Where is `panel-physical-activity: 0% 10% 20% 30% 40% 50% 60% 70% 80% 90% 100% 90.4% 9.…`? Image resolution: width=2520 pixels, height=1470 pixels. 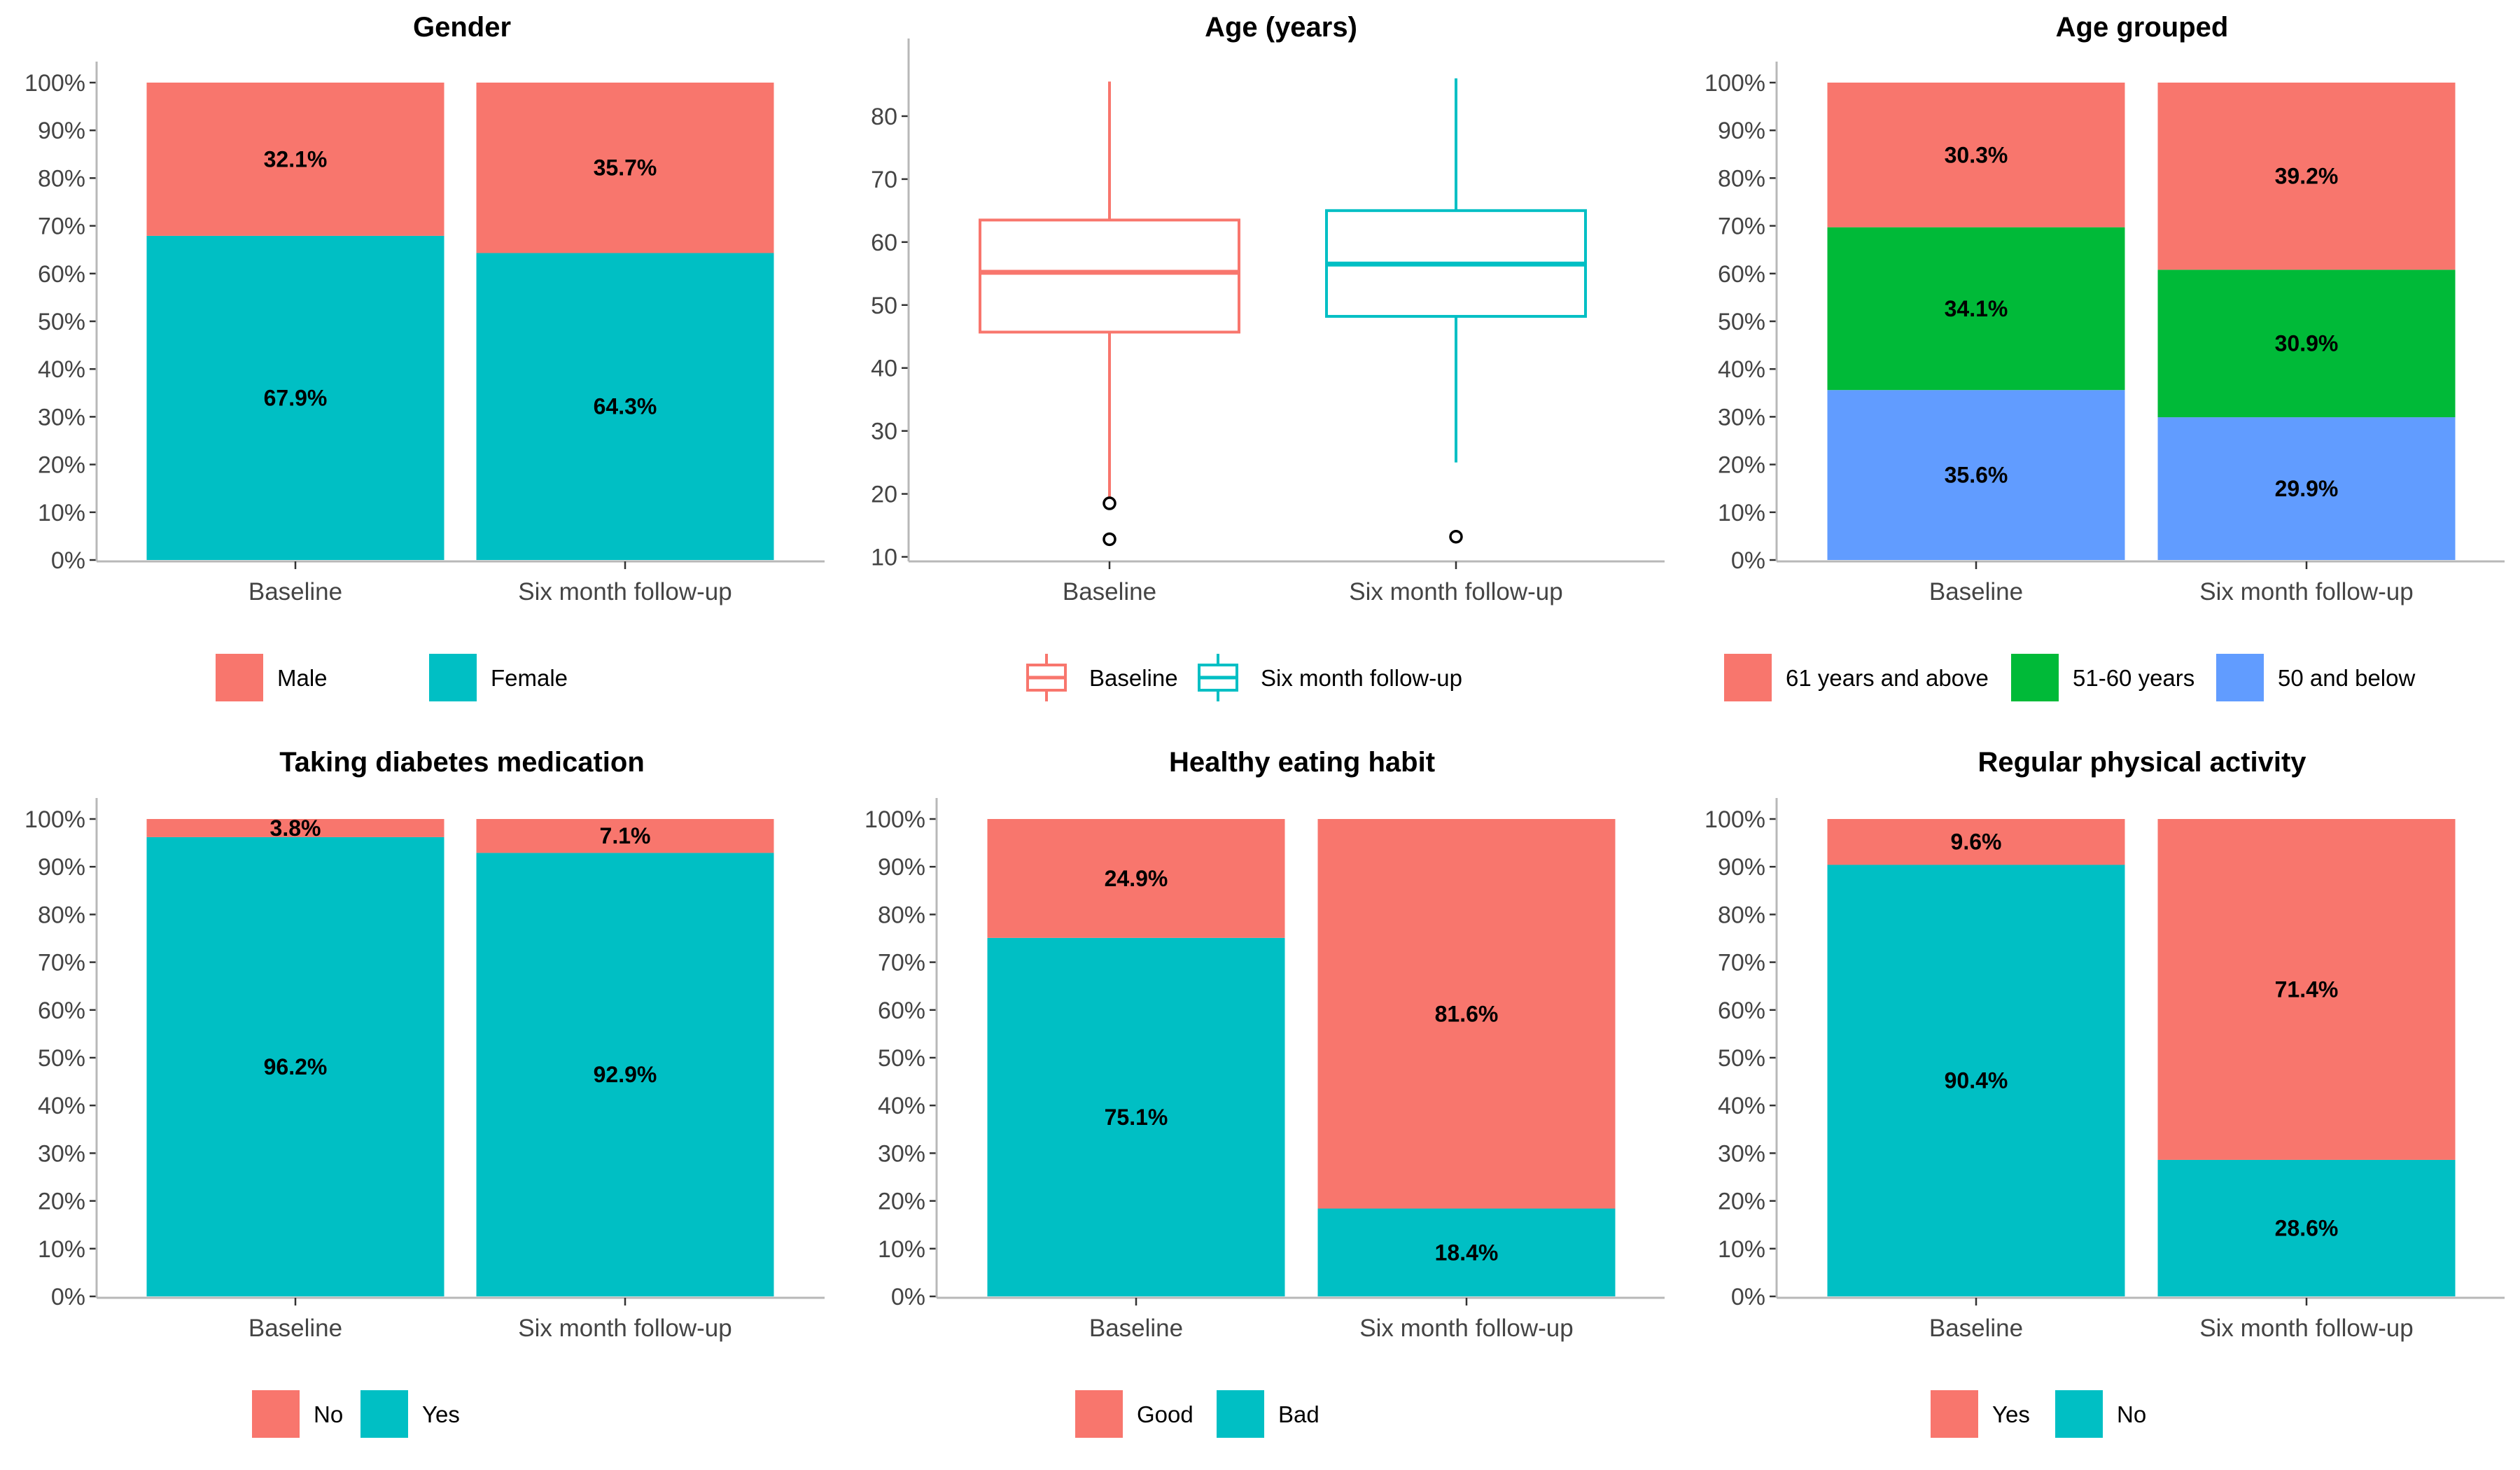 panel-physical-activity: 0% 10% 20% 30% 40% 50% 60% 70% 80% 90% 100% 90.4% 9.… is located at coordinates (2104, 1118).